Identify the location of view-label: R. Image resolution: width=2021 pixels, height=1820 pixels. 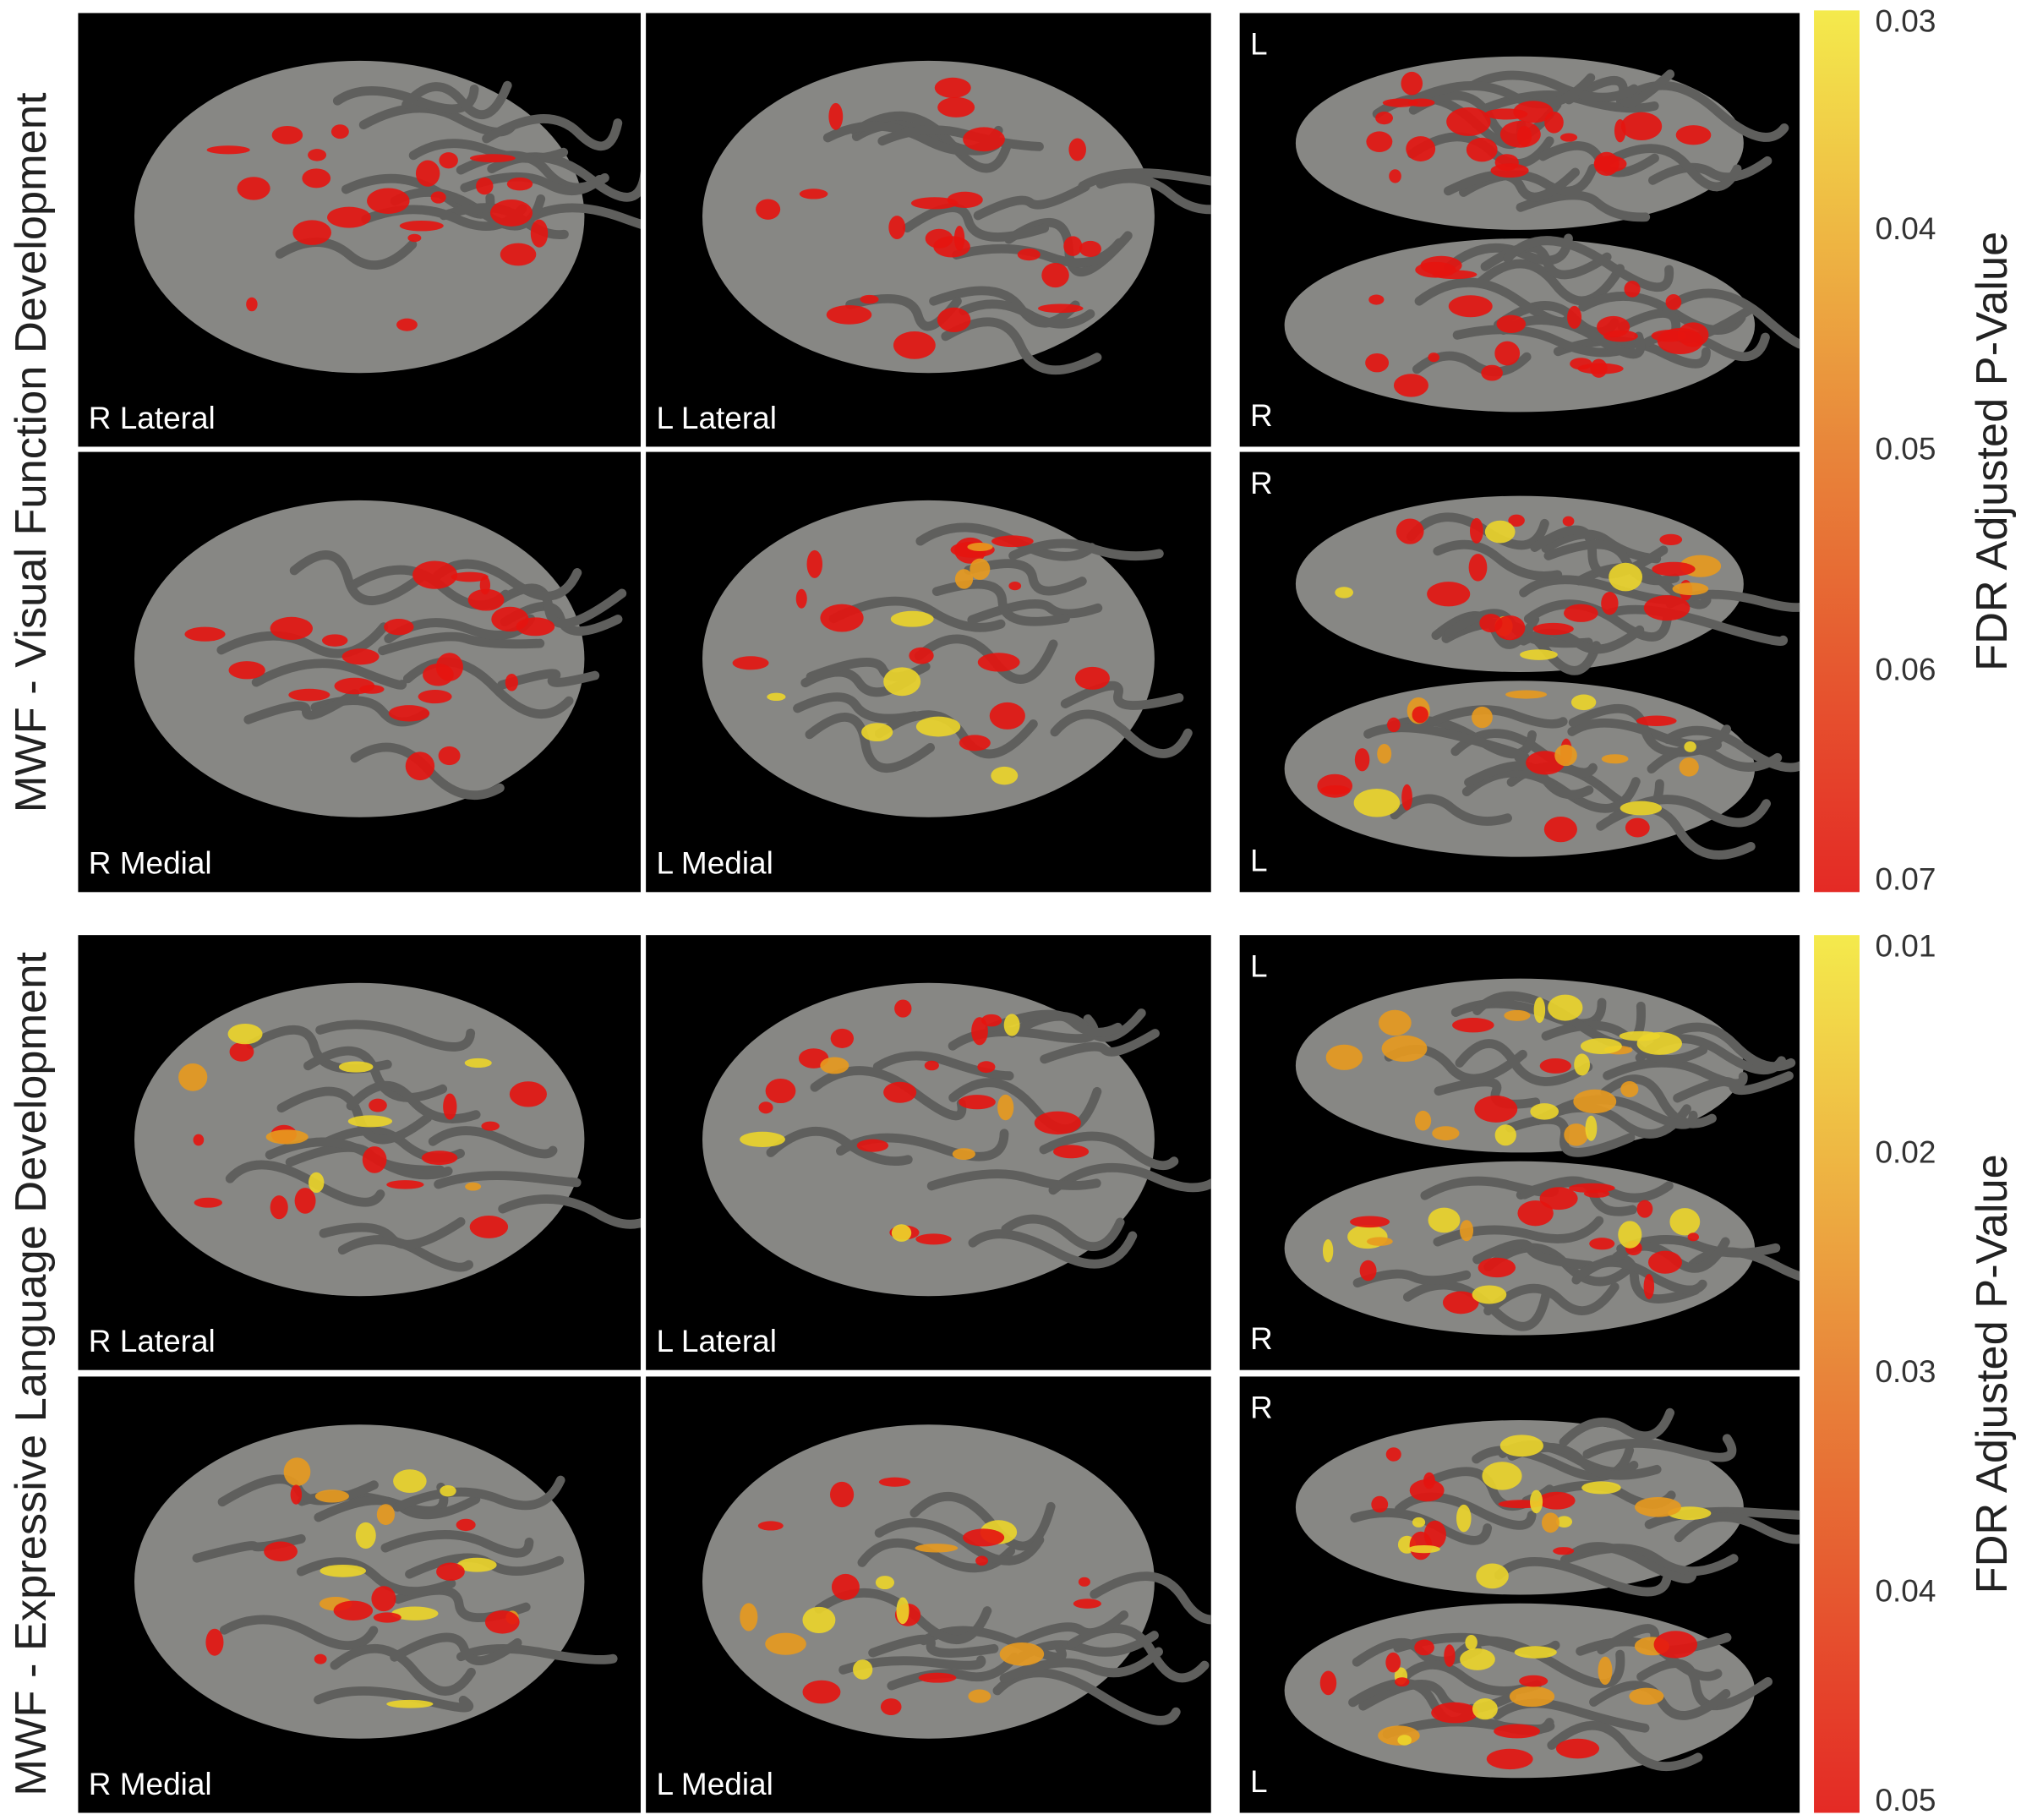
(1261, 483).